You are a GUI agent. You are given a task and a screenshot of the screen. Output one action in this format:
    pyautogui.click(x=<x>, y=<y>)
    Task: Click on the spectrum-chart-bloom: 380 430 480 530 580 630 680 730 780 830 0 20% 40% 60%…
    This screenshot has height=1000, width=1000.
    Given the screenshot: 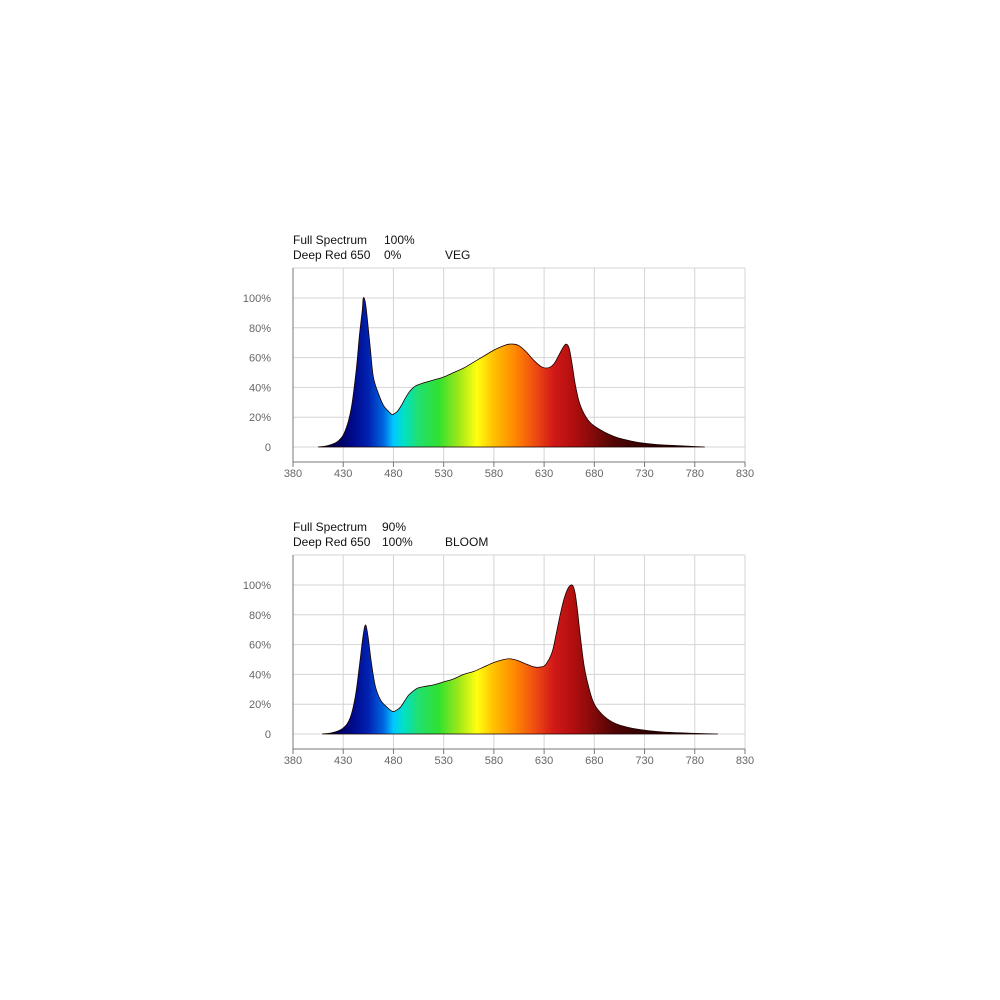 What is the action you would take?
    pyautogui.click(x=498, y=660)
    